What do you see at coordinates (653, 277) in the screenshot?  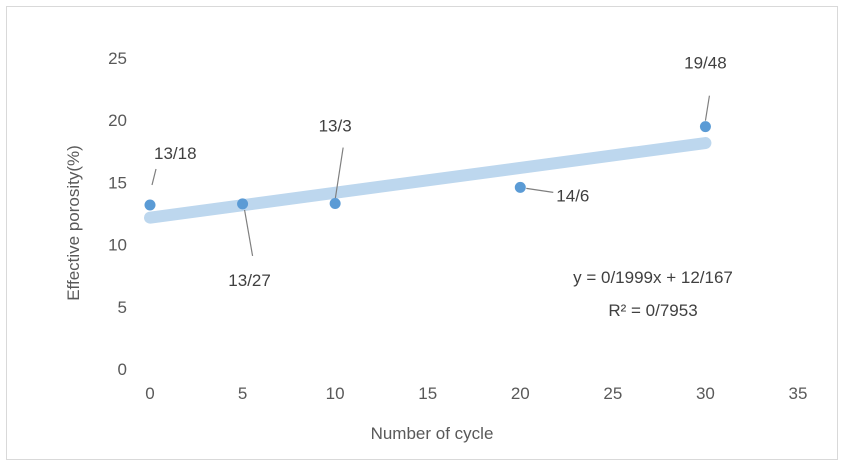 I see `trendline-equation: y = 0/1999x + 12/167` at bounding box center [653, 277].